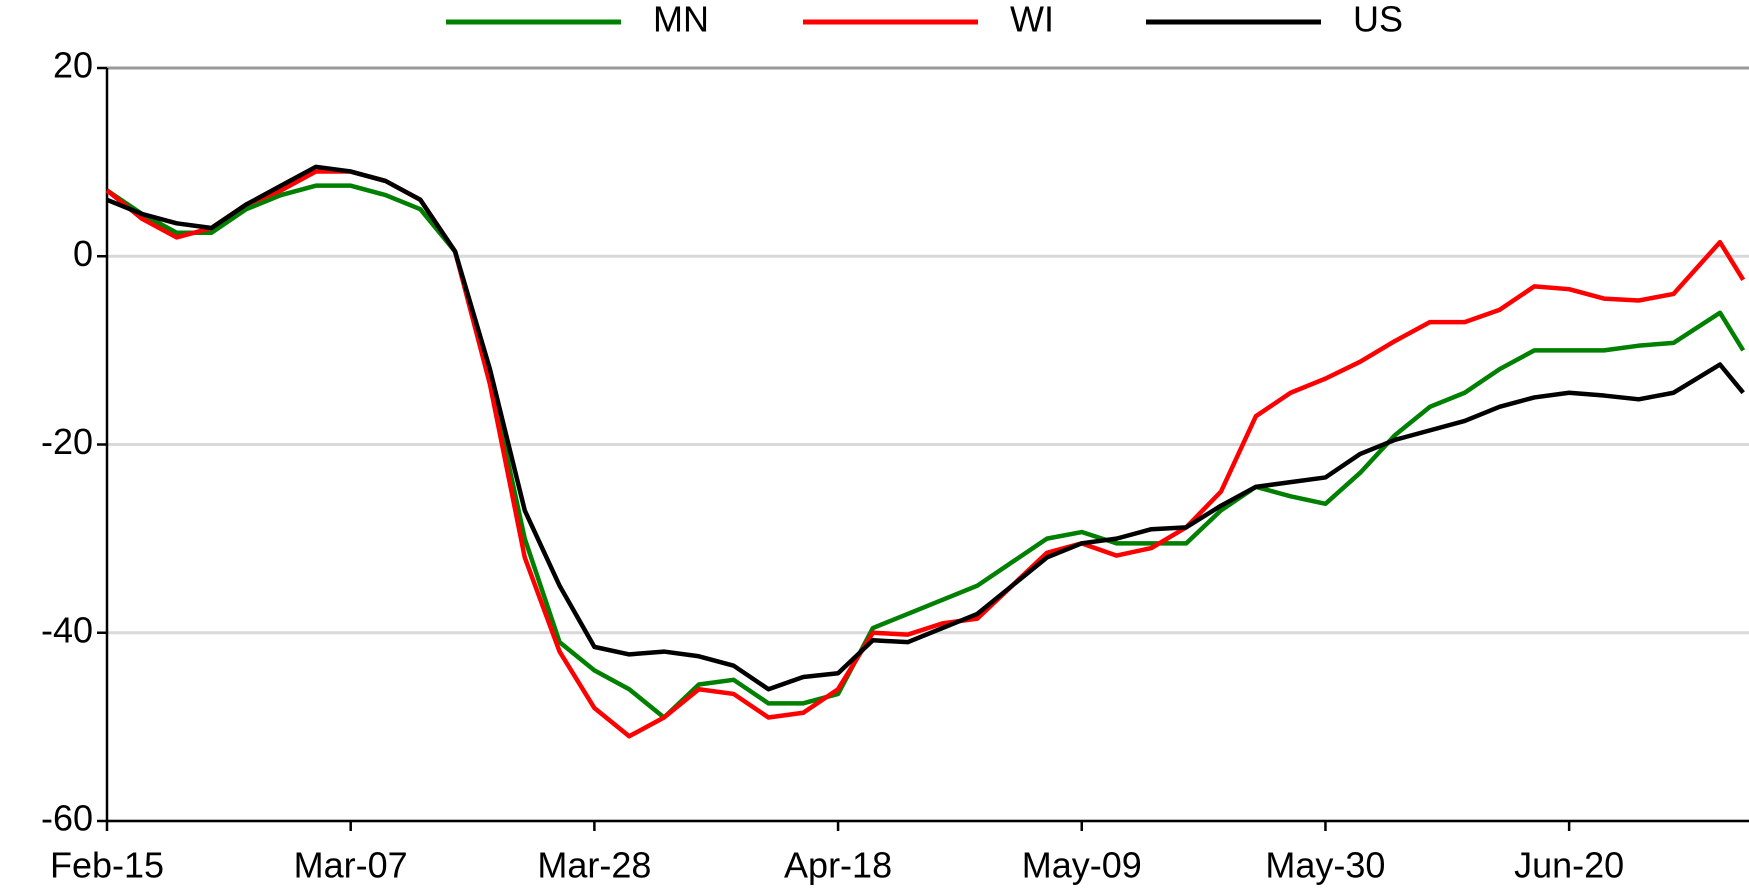 This screenshot has height=893, width=1749. What do you see at coordinates (594, 865) in the screenshot?
I see `x-tick-label: Mar-28` at bounding box center [594, 865].